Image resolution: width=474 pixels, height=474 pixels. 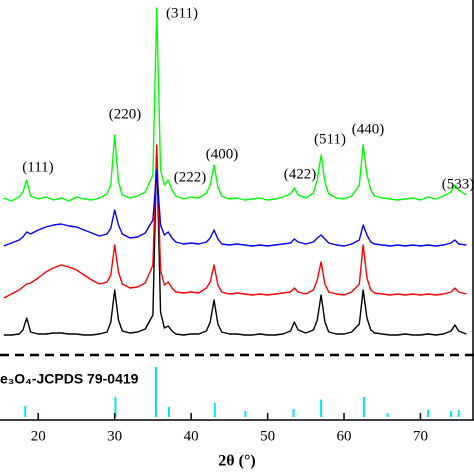 I want to click on x-tick-label: 30, so click(x=114, y=436).